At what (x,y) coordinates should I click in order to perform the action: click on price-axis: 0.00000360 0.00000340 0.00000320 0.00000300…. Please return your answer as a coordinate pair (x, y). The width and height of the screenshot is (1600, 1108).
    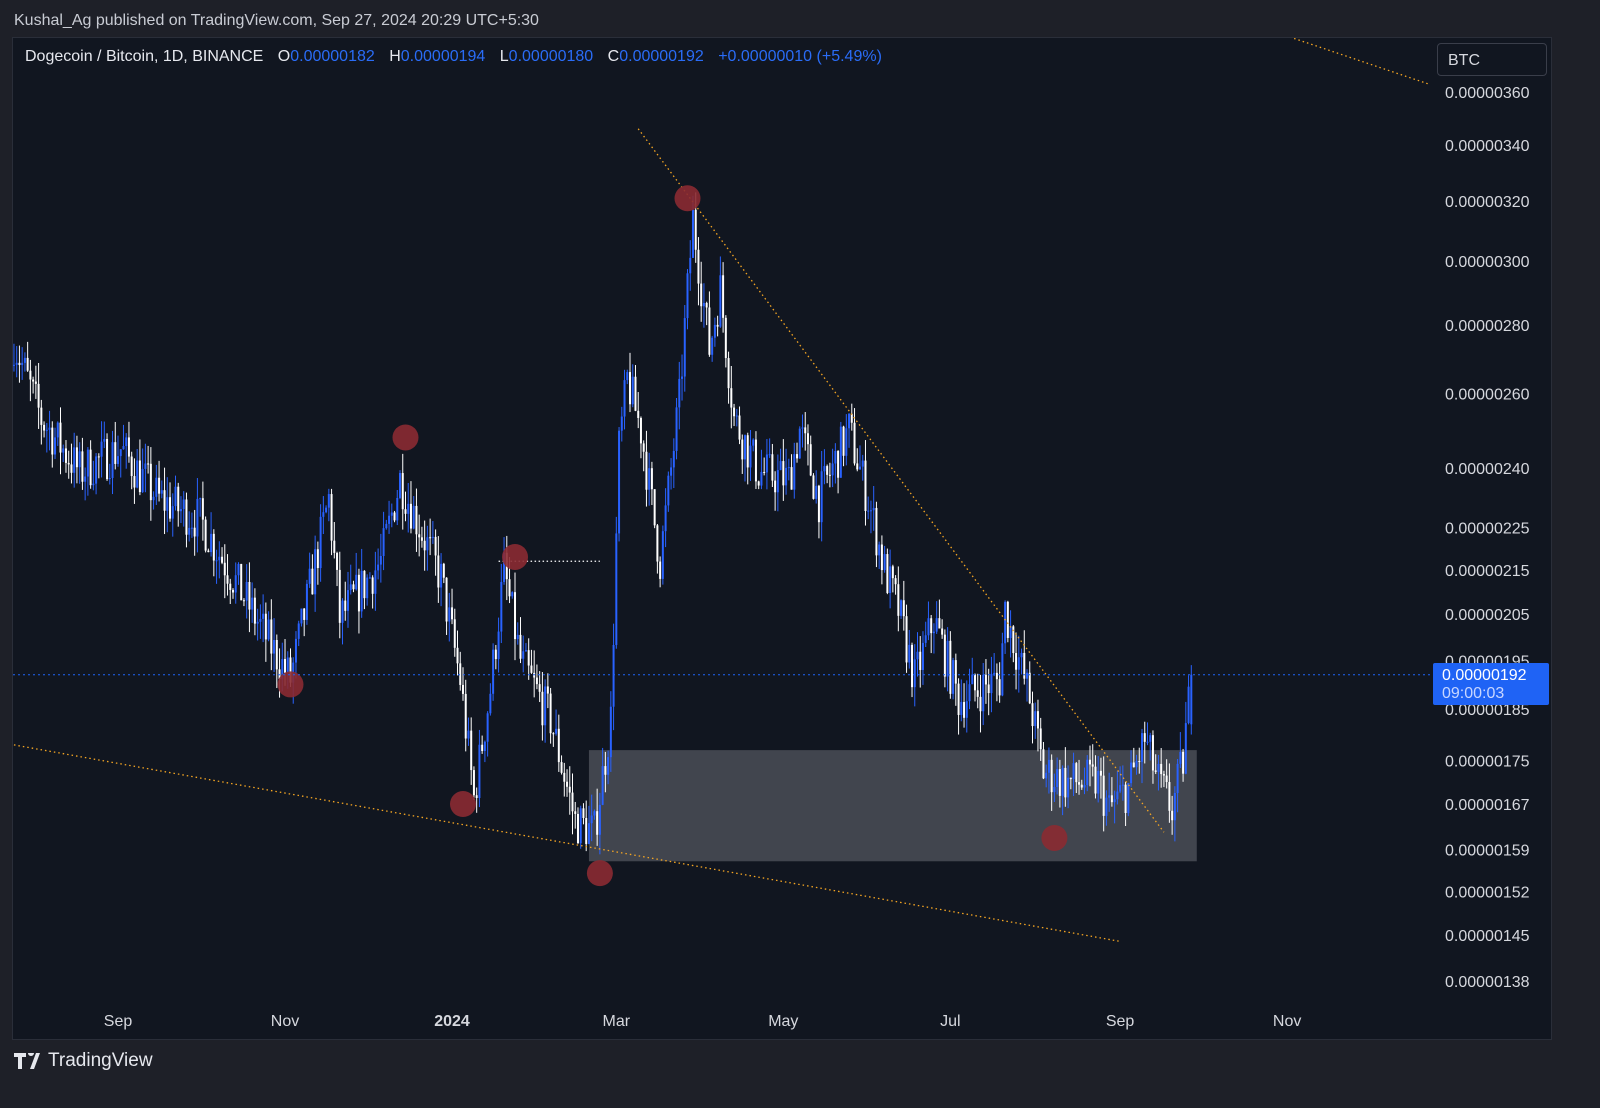
    Looking at the image, I should click on (1487, 538).